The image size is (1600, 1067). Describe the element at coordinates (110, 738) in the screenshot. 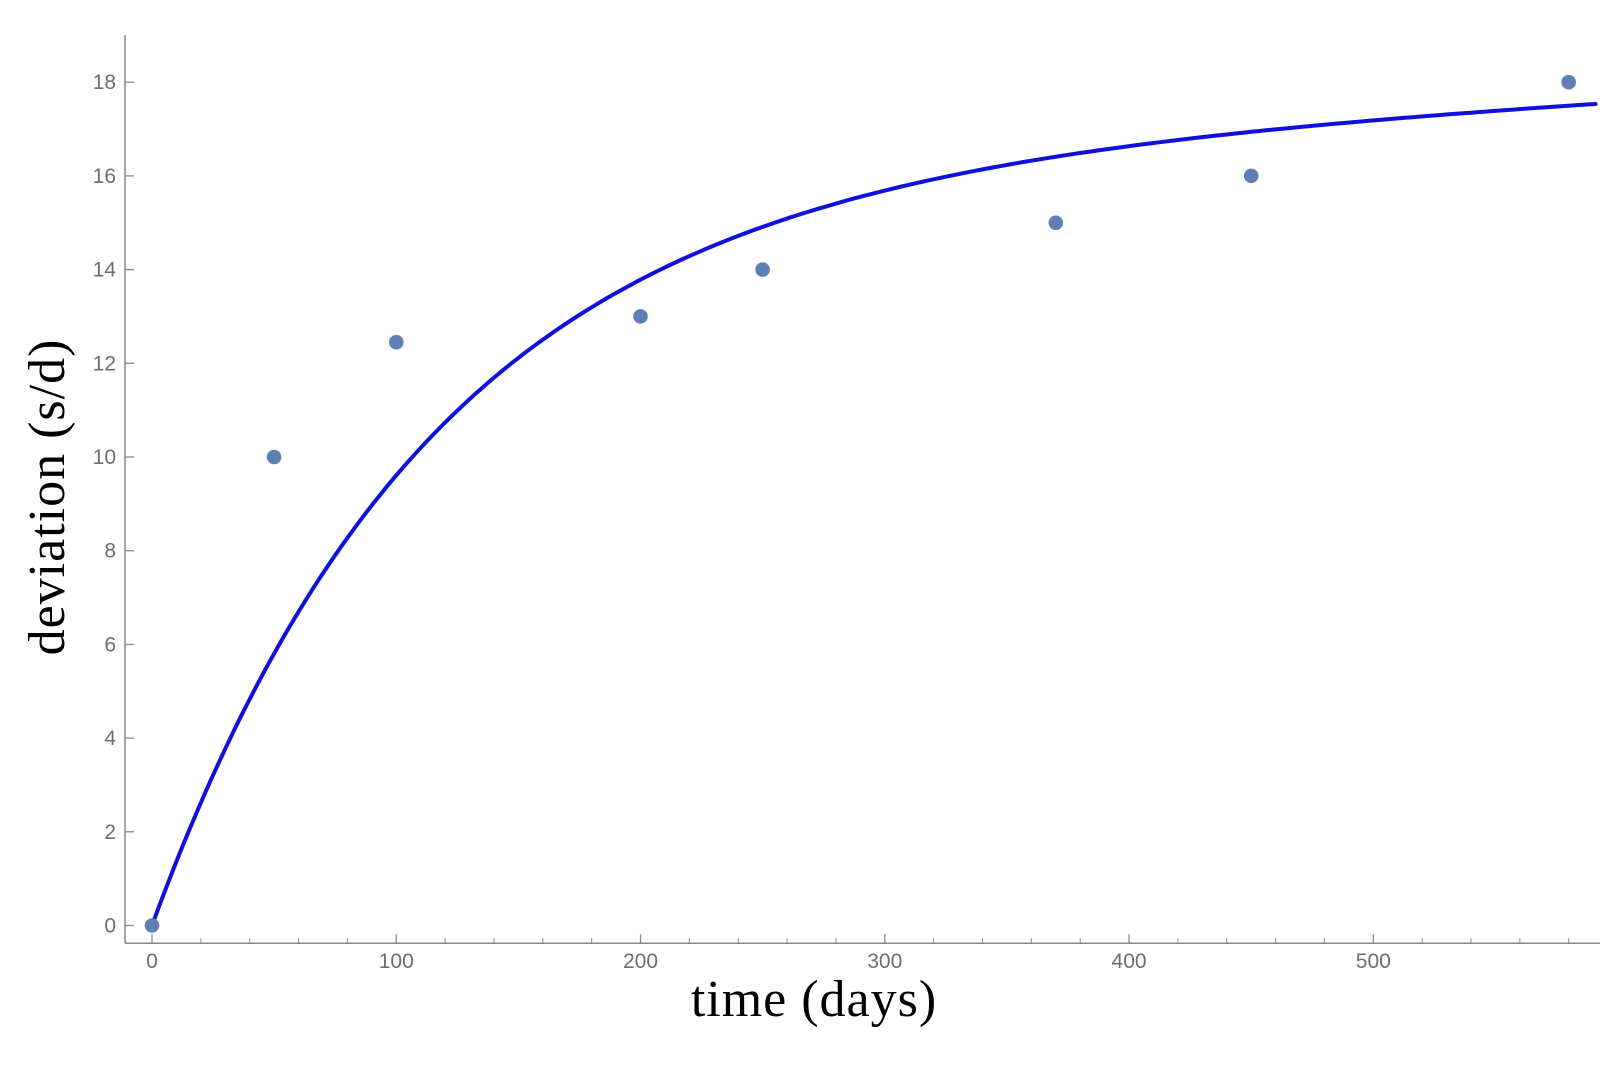

I see `y-tick-label: 4` at that location.